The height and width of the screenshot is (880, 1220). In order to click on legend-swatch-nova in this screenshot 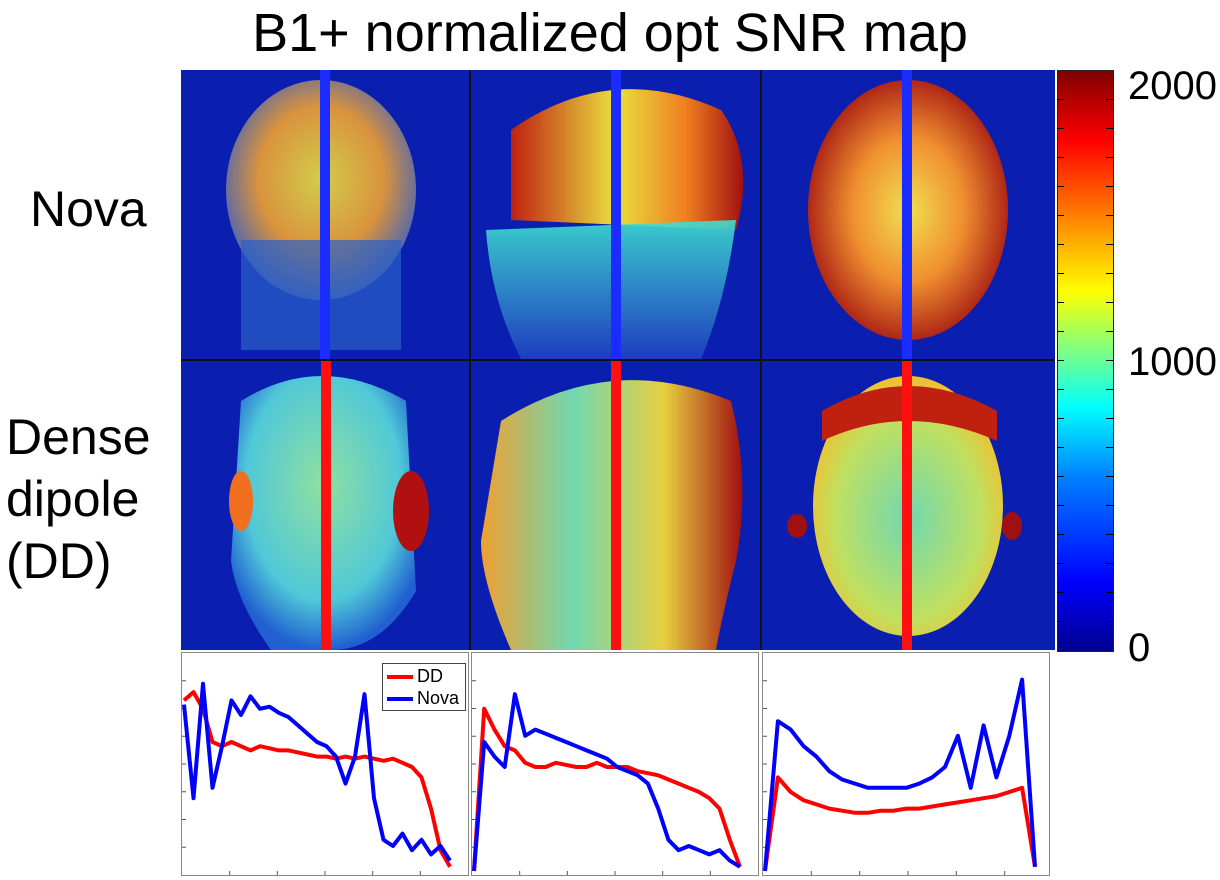, I will do `click(400, 699)`.